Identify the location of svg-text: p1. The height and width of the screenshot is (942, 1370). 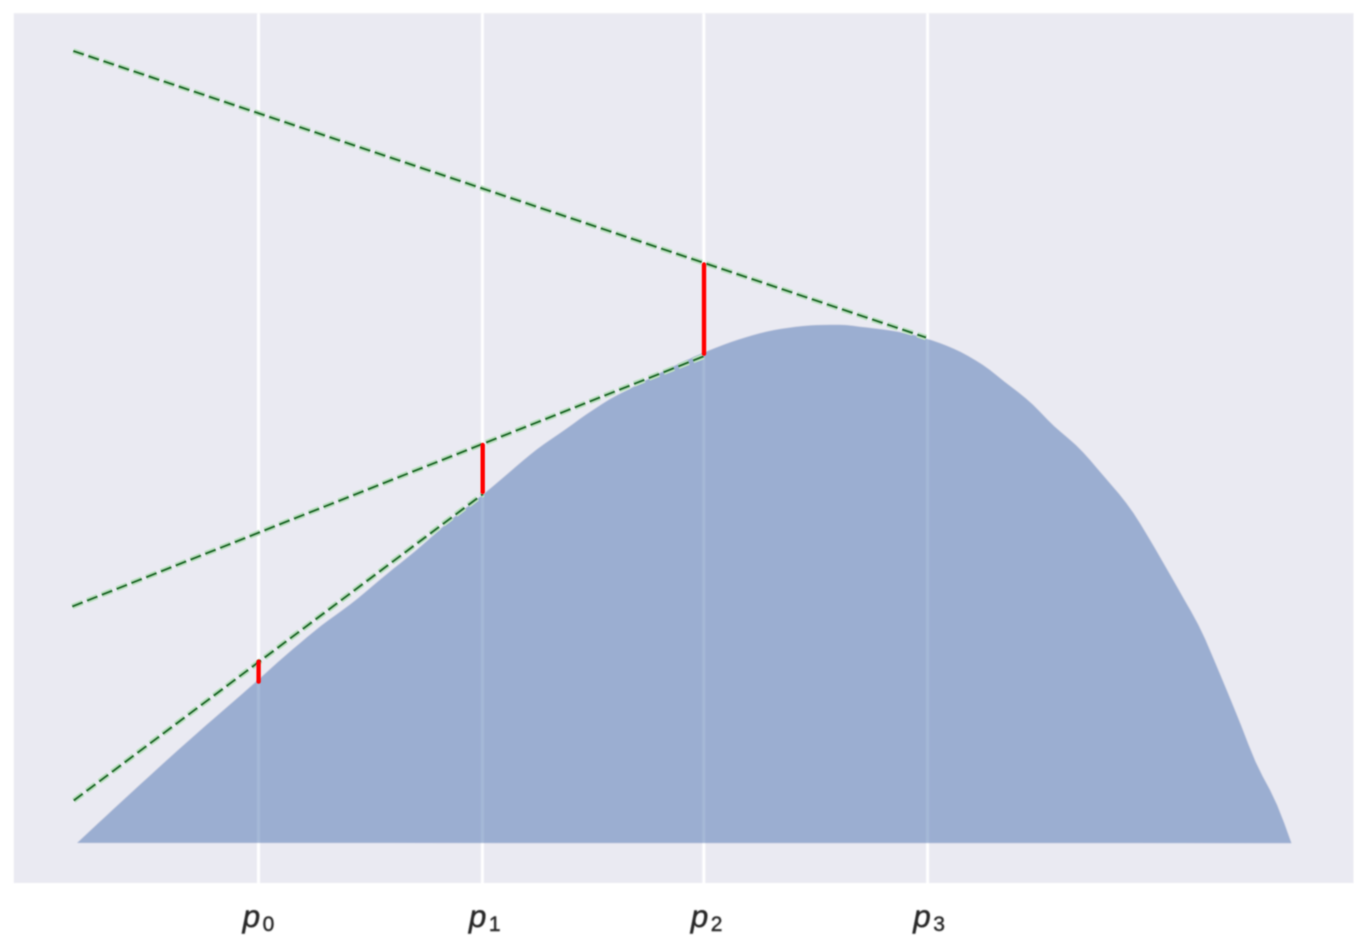
(484, 917).